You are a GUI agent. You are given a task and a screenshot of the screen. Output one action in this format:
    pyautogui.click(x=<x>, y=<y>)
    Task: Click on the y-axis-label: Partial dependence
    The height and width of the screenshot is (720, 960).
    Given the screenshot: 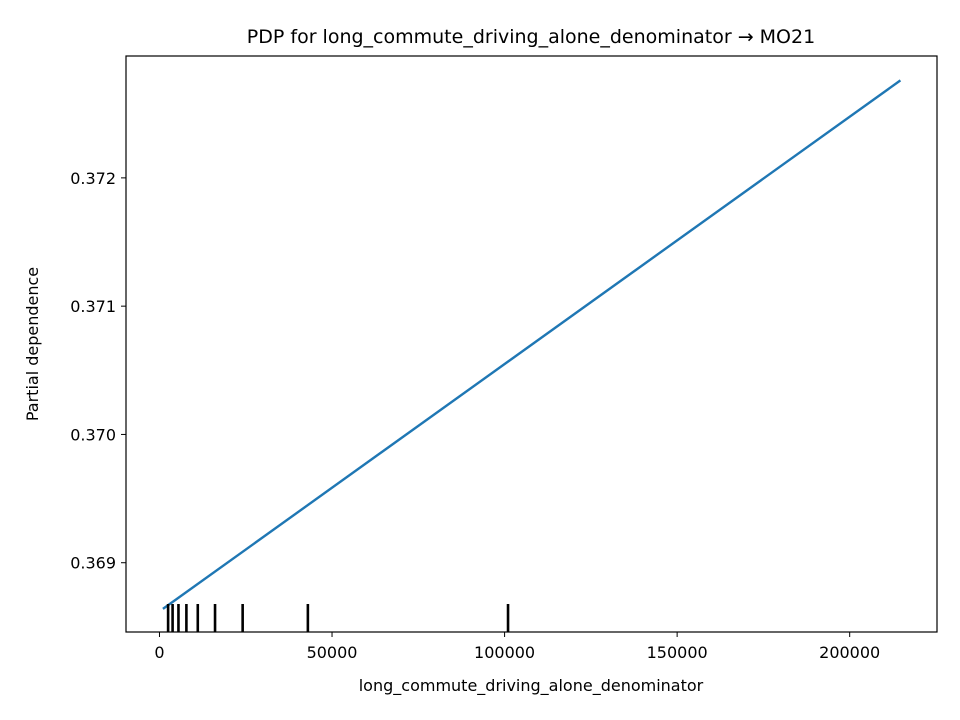 What is the action you would take?
    pyautogui.click(x=32, y=344)
    